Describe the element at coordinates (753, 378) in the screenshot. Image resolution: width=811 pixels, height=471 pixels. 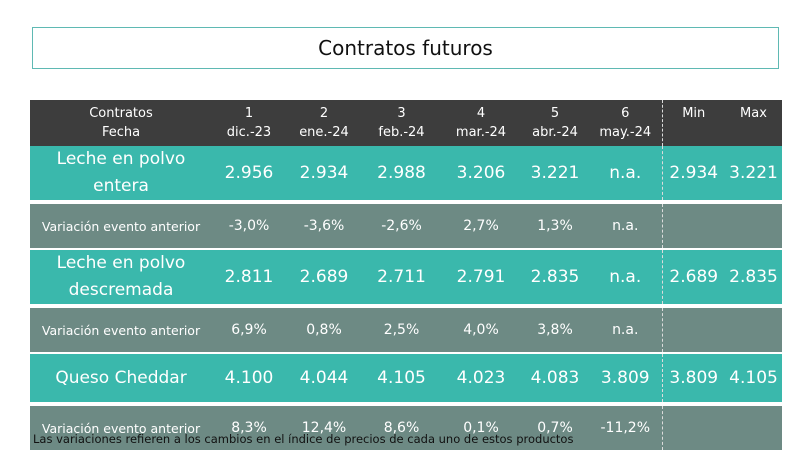
I see `max-cell: 4.105` at that location.